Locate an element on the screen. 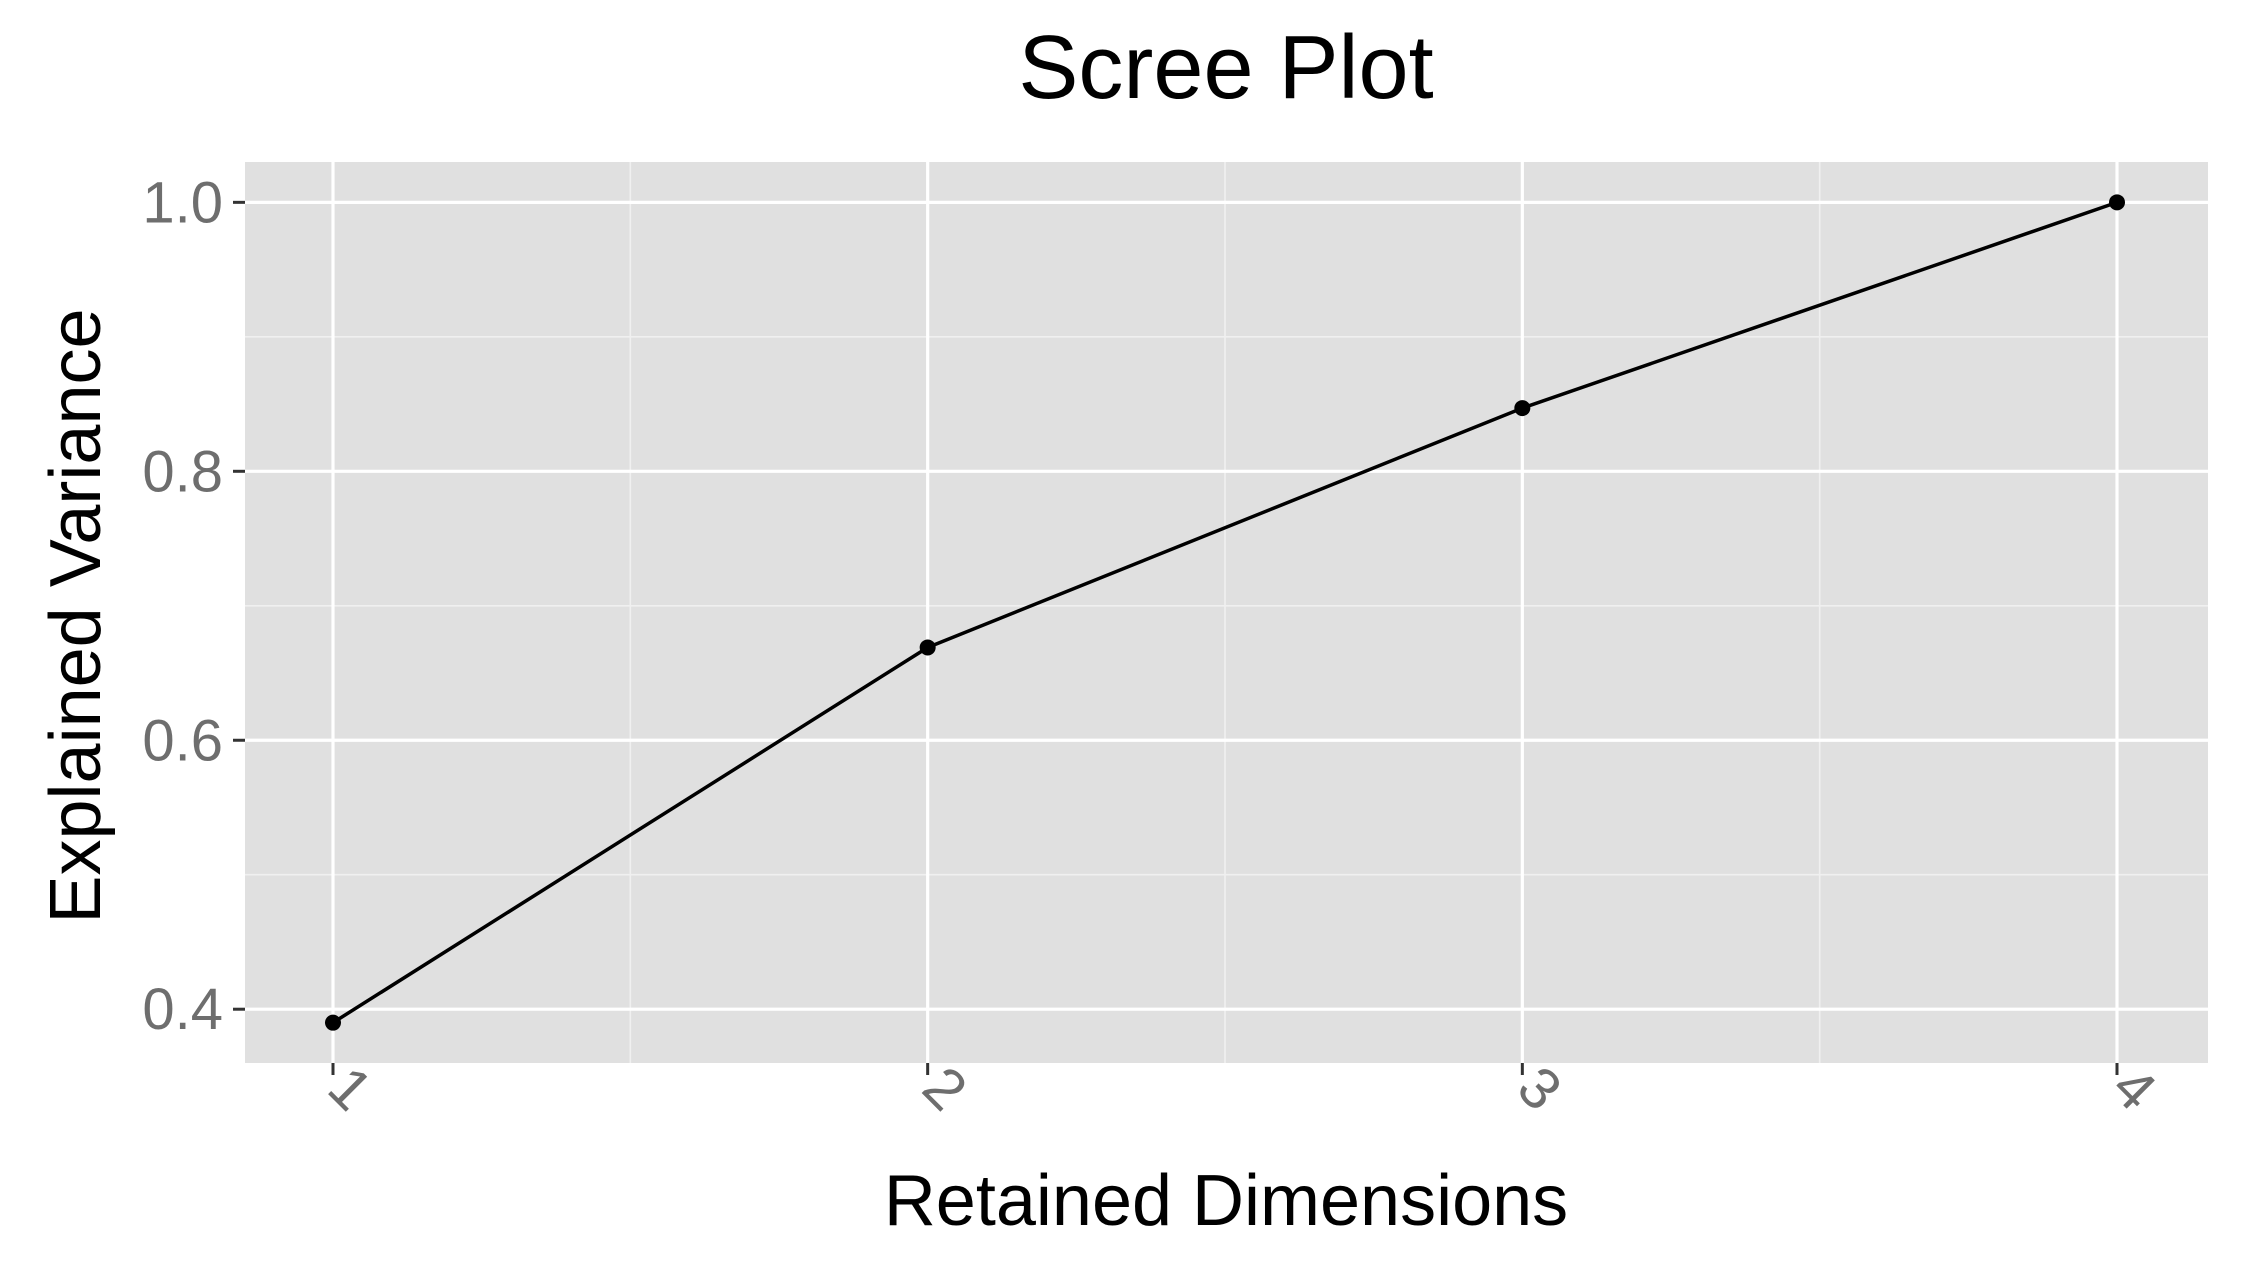  y-axis-title: Explained Variance is located at coordinates (76, 615).